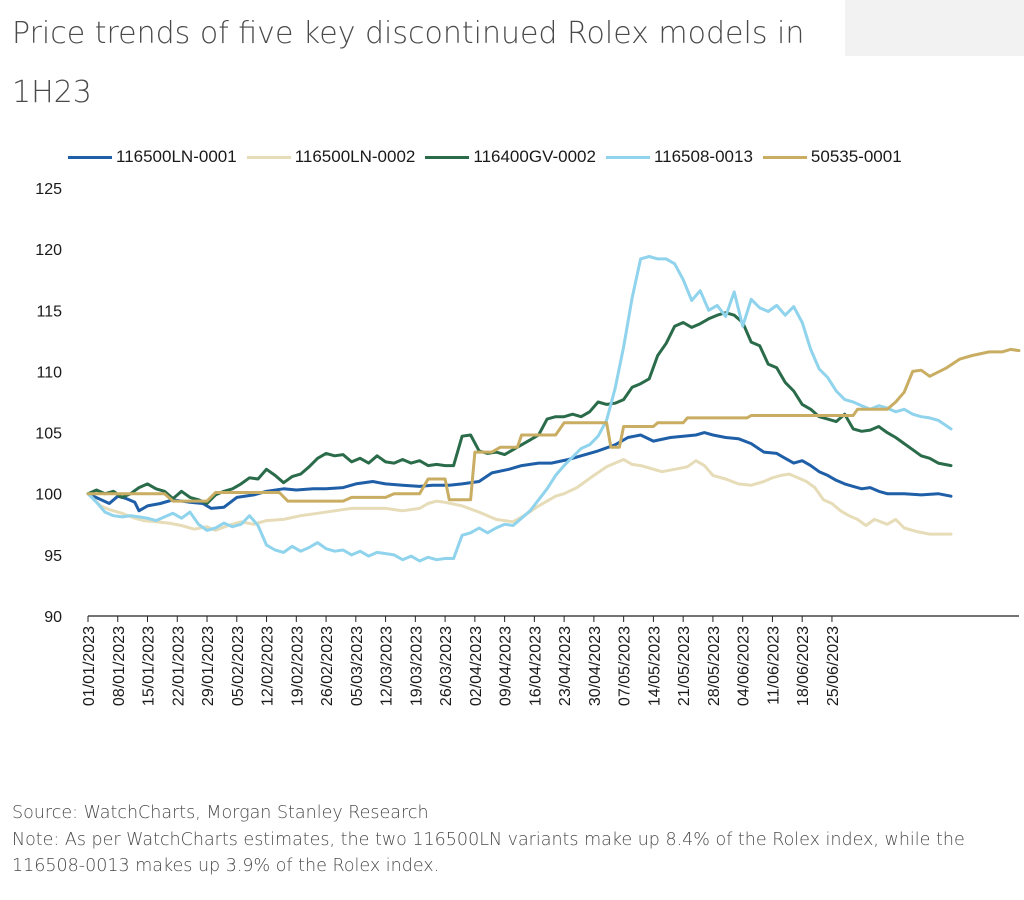 Image resolution: width=1024 pixels, height=900 pixels. What do you see at coordinates (149, 666) in the screenshot?
I see `x-tick-label: 15/01/2023` at bounding box center [149, 666].